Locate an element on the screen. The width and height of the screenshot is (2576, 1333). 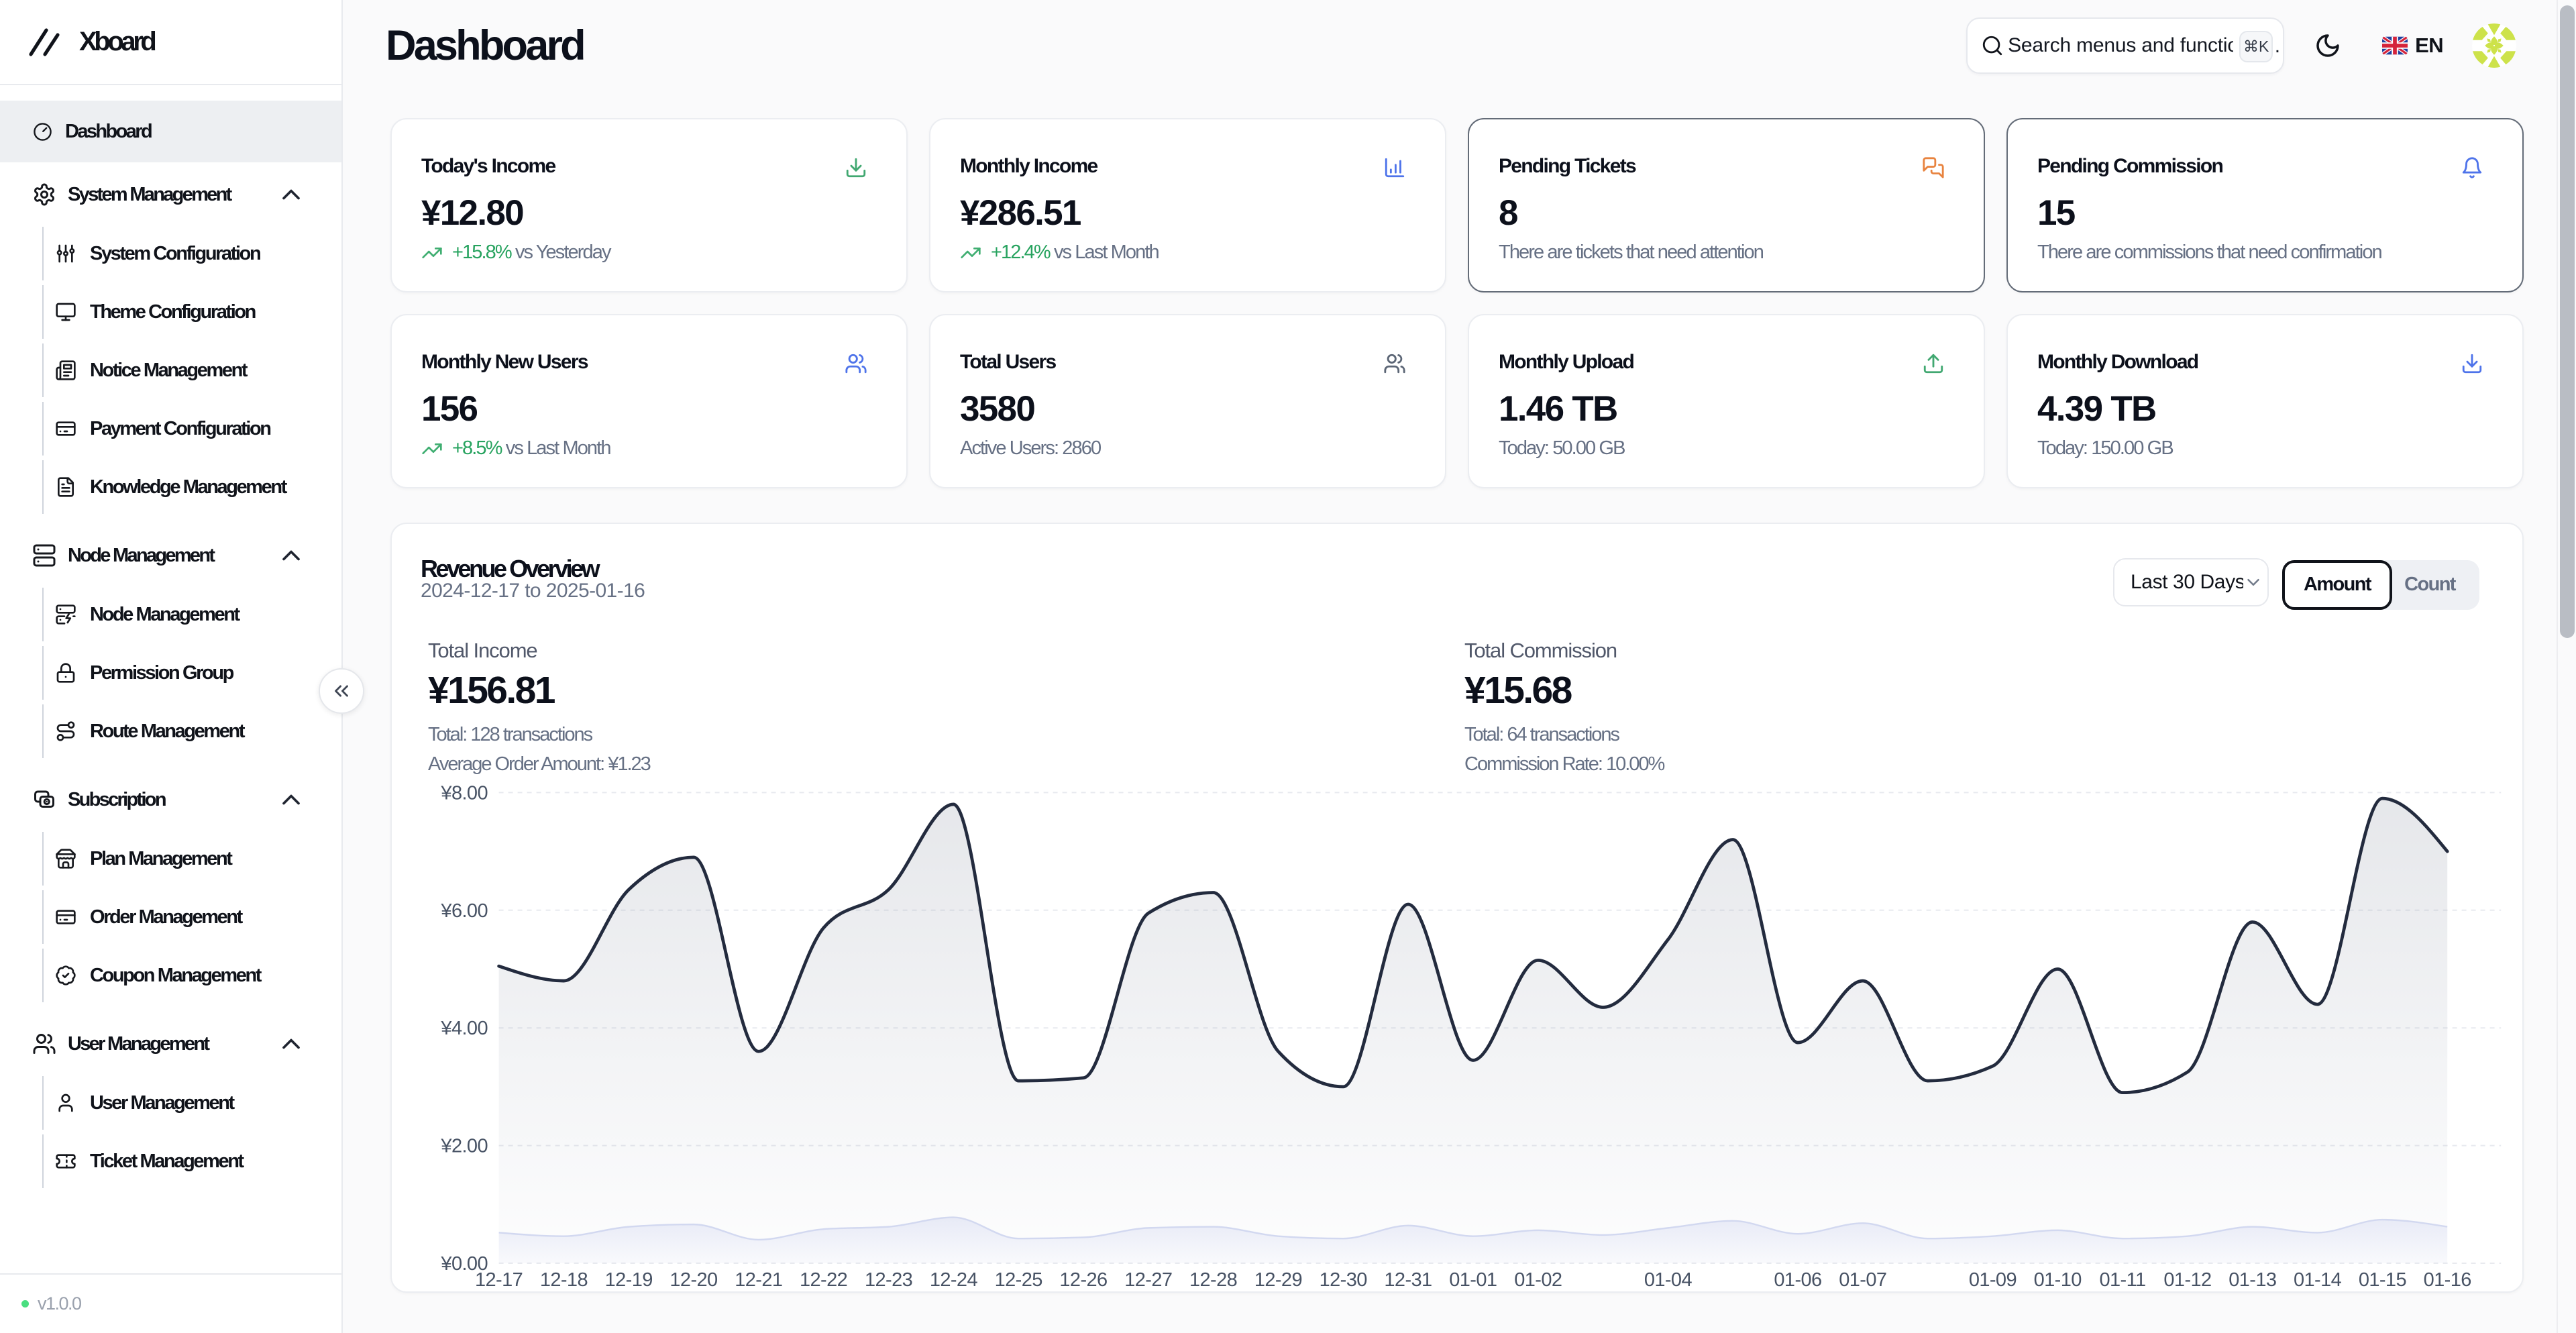
svg-text: ¥2.00 is located at coordinates (464, 1146).